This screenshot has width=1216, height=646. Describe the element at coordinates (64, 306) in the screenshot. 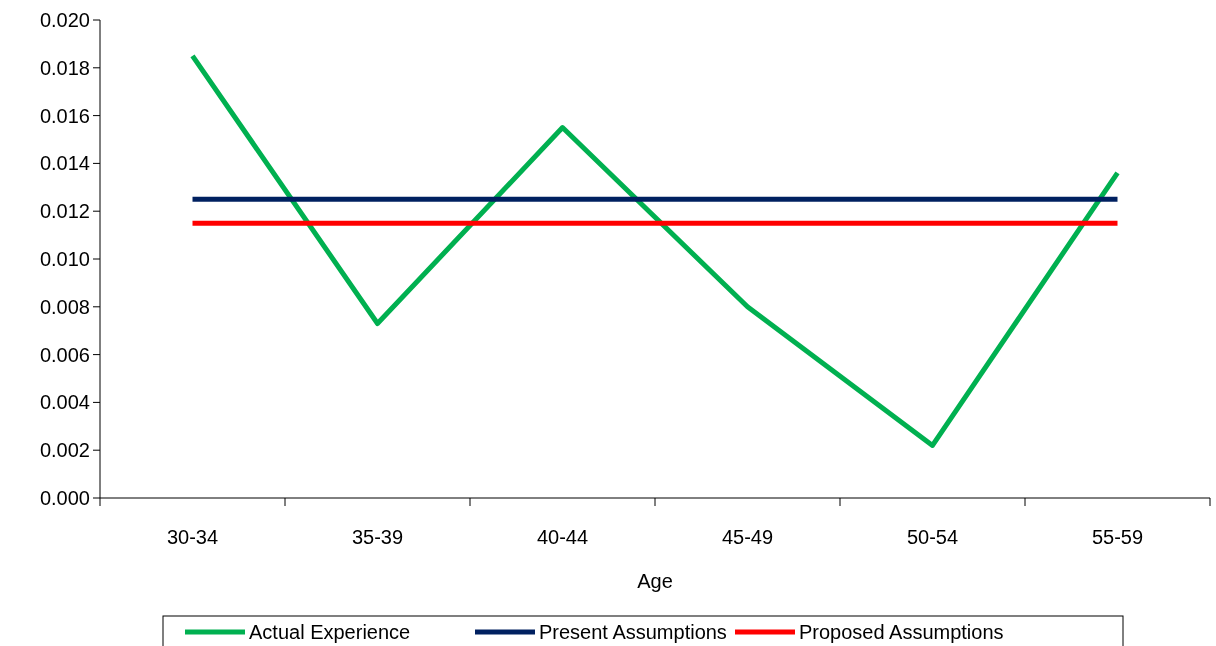

I see `y-tick-label: 0.008` at that location.